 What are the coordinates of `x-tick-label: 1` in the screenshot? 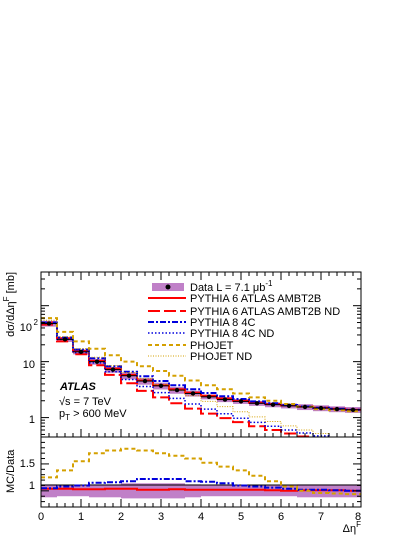 It's located at (81, 517).